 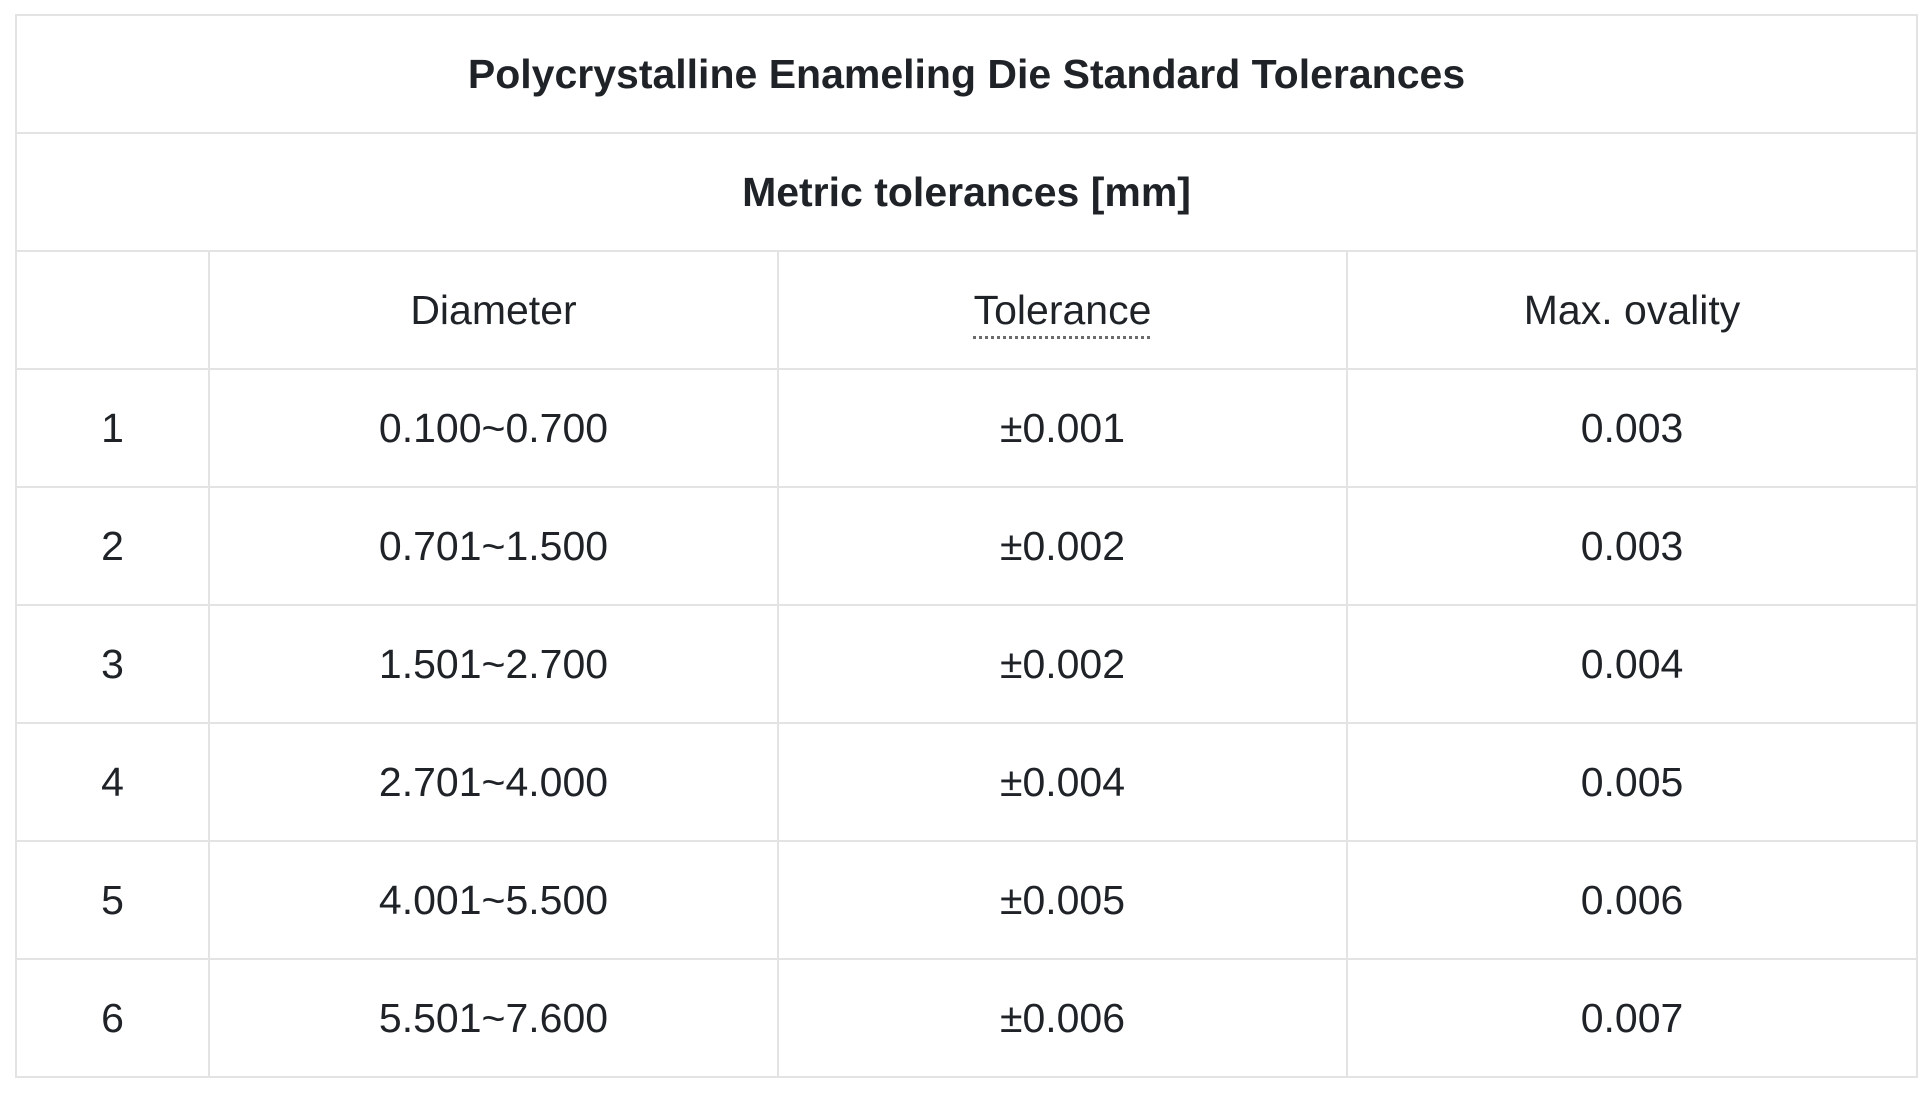 I want to click on table-row: 4 2.701~4.000 ±0.004 0.005, so click(x=967, y=782).